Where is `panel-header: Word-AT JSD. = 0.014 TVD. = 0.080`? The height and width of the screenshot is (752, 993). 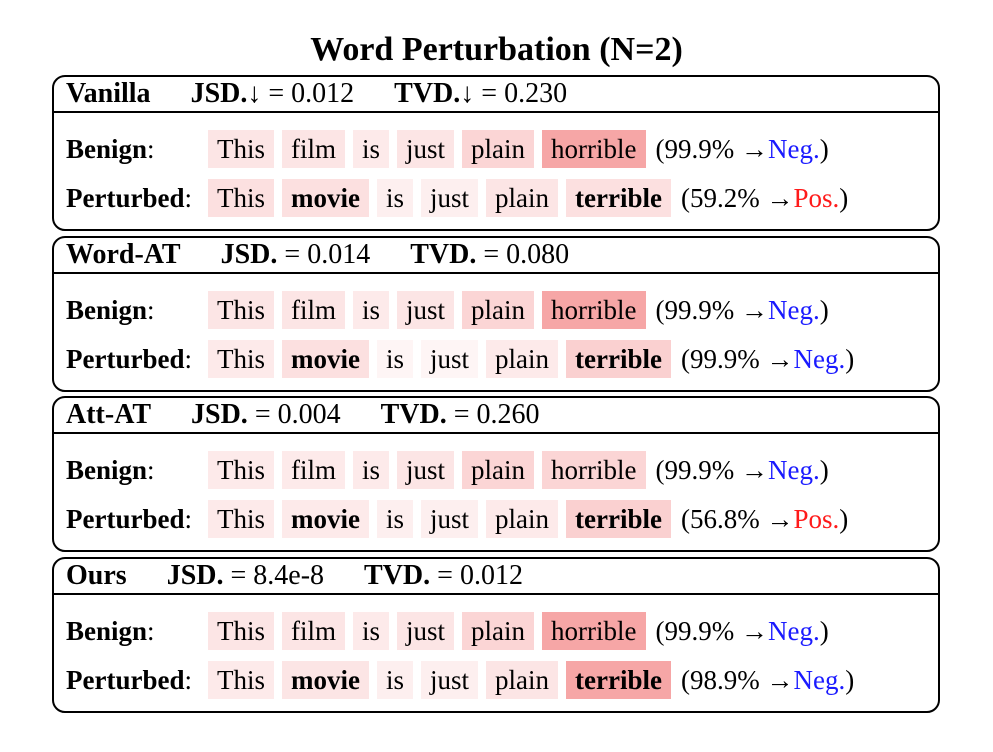 panel-header: Word-AT JSD. = 0.014 TVD. = 0.080 is located at coordinates (496, 256).